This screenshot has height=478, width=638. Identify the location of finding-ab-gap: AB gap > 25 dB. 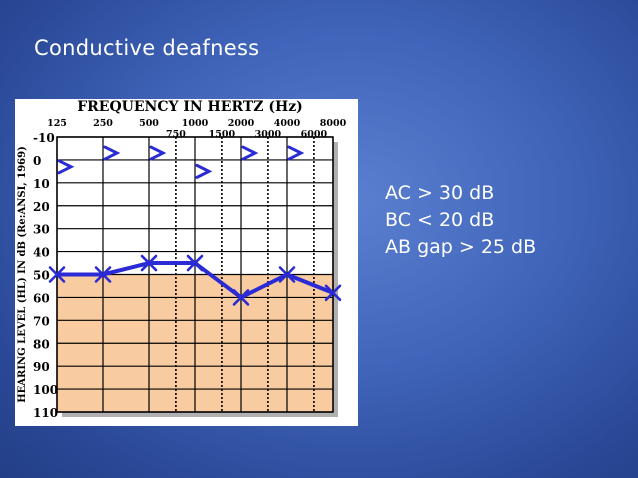
(461, 247).